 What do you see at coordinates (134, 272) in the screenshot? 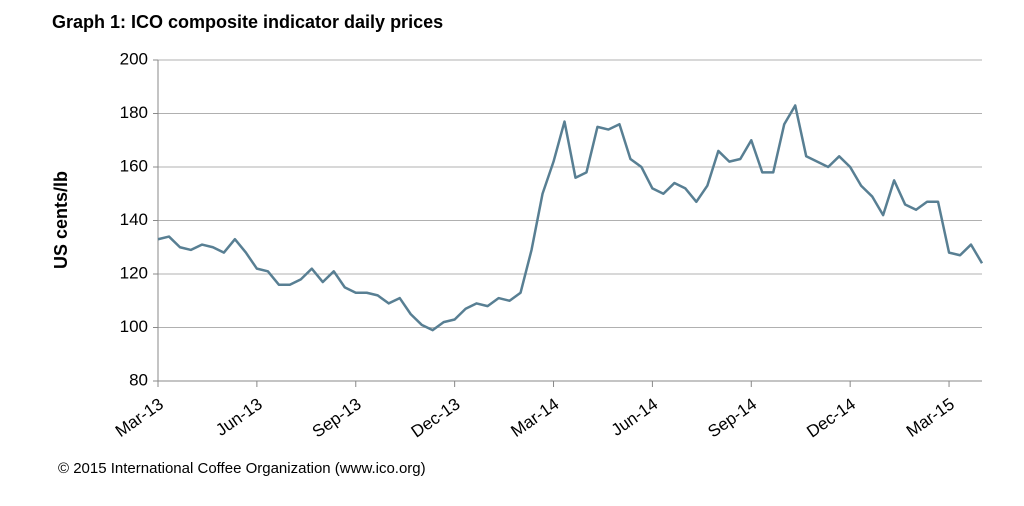
I see `y-tick-label: 120` at bounding box center [134, 272].